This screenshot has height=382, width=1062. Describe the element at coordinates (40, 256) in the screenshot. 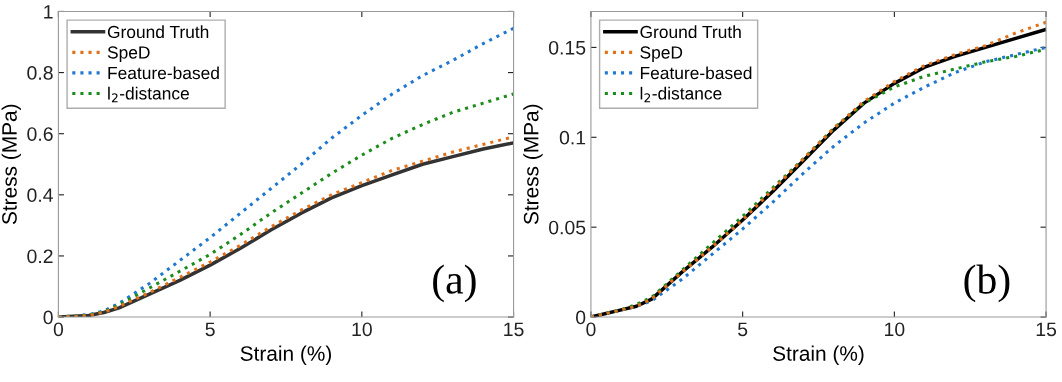

I see `y-tick-label: 0.2` at that location.